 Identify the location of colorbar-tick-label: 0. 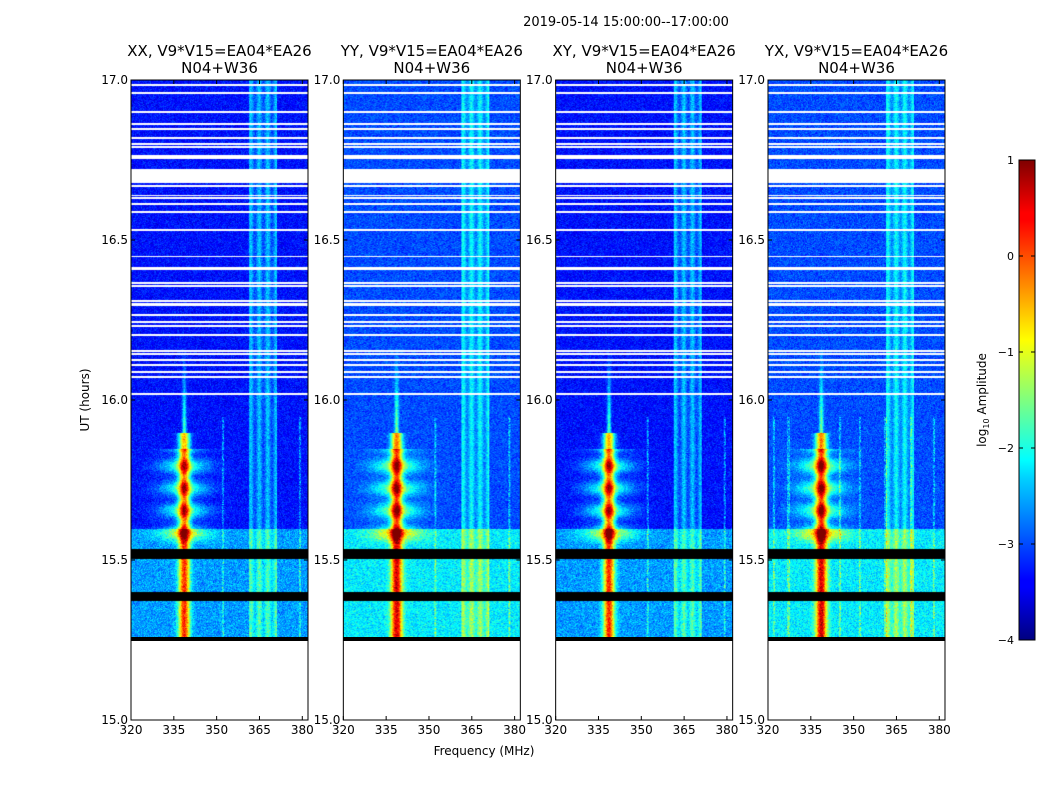
(1010, 256).